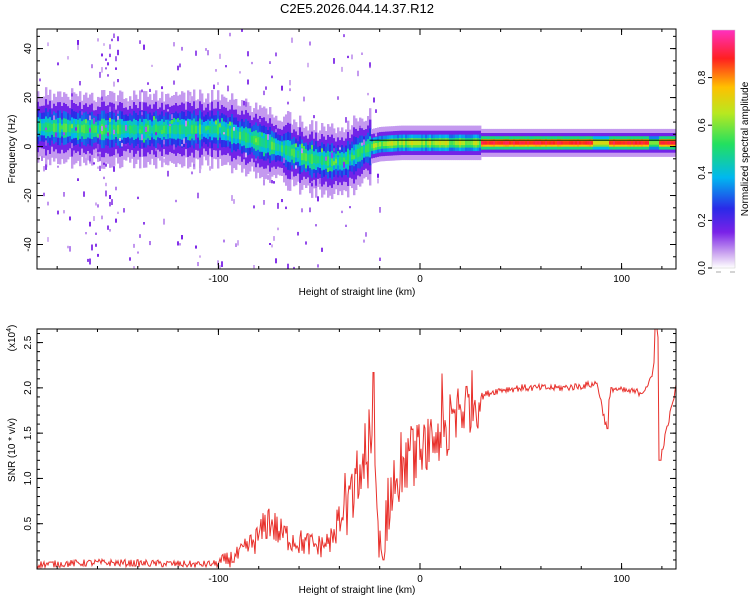 The height and width of the screenshot is (600, 750). What do you see at coordinates (621, 279) in the screenshot?
I see `spectrogram-x-tick-label: 100` at bounding box center [621, 279].